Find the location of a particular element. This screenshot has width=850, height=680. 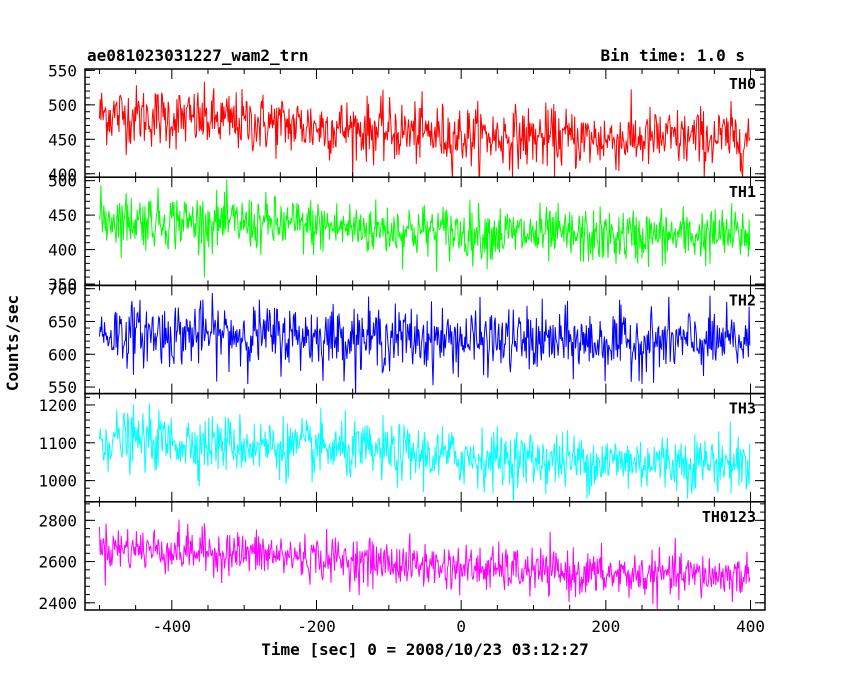

panel-label-th2: TH2 is located at coordinates (742, 300).